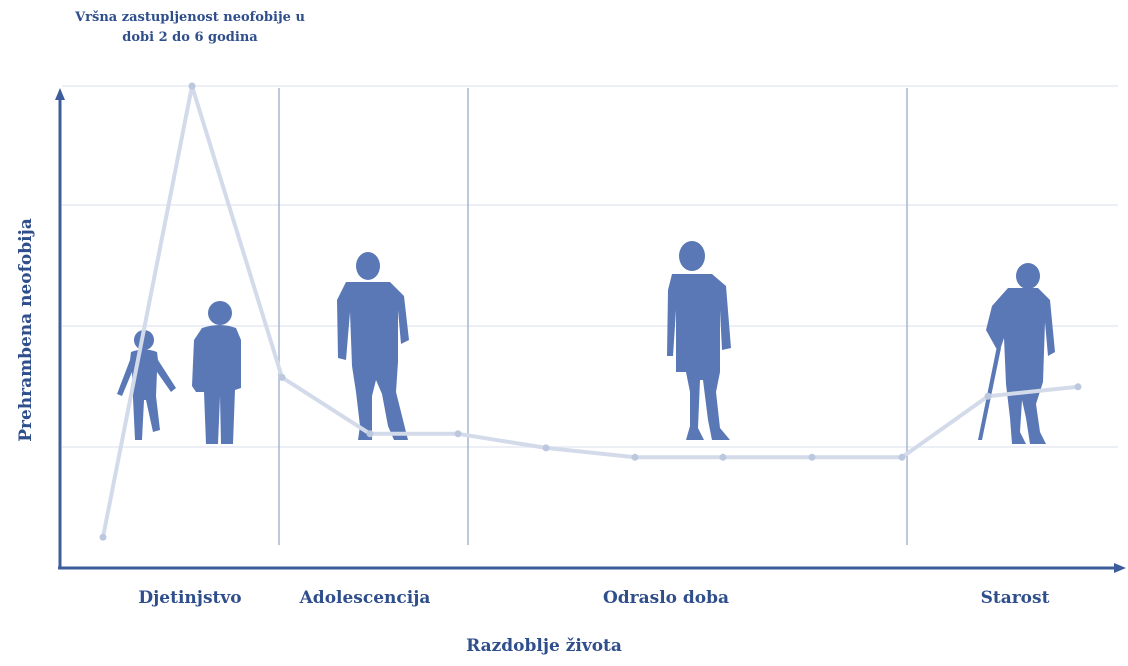 The width and height of the screenshot is (1128, 666). Describe the element at coordinates (26, 330) in the screenshot. I see `y-axis-label: Prehrambena neofobija` at that location.